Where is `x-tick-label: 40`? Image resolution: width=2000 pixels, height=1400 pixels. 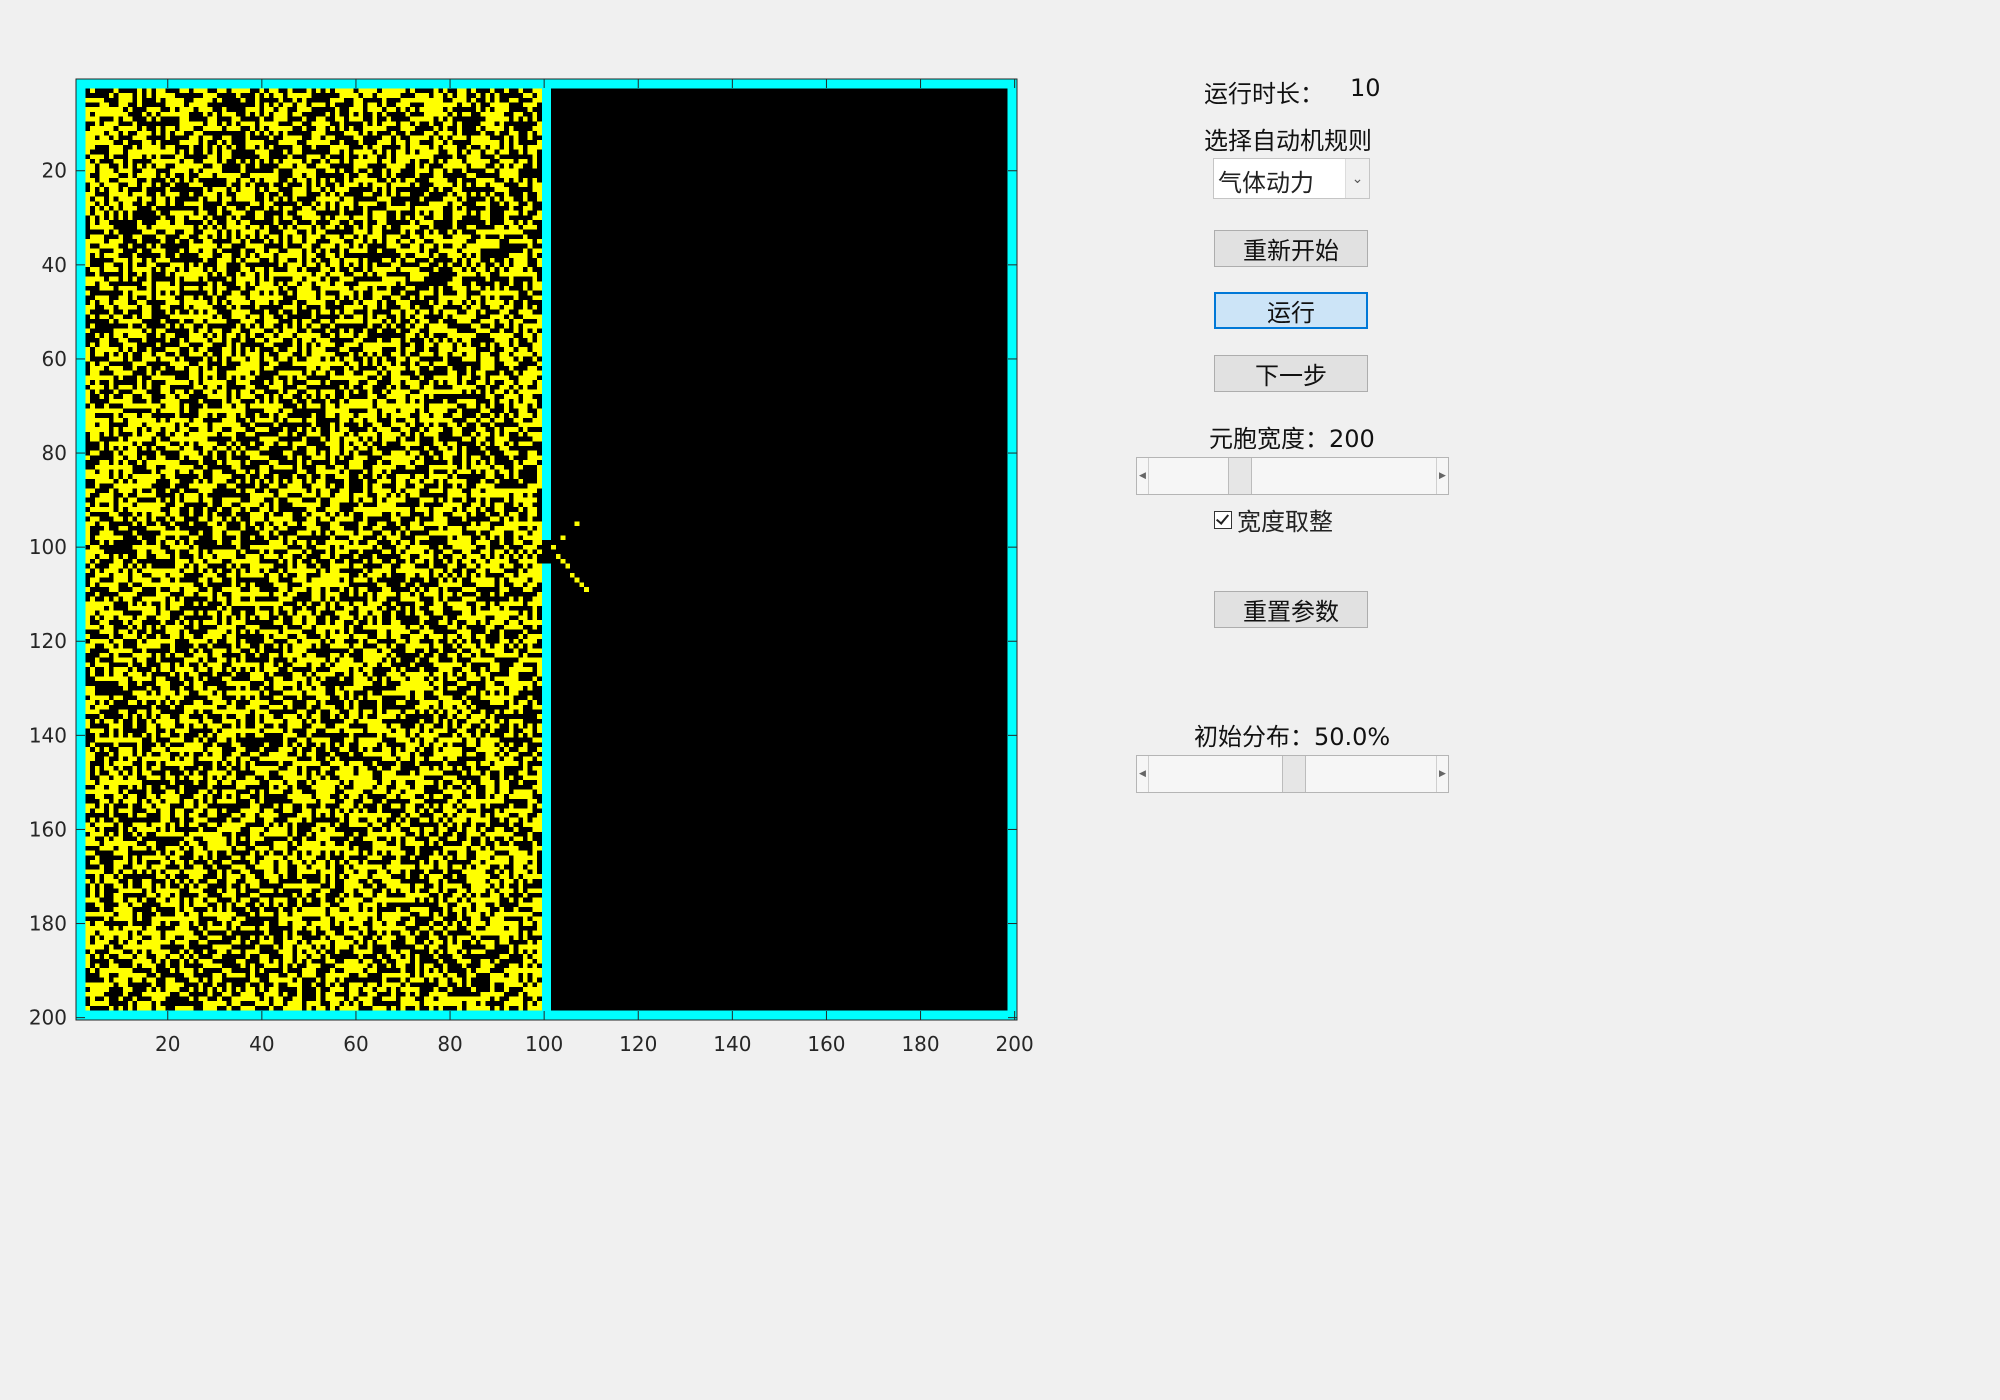
x-tick-label: 40 is located at coordinates (261, 1044).